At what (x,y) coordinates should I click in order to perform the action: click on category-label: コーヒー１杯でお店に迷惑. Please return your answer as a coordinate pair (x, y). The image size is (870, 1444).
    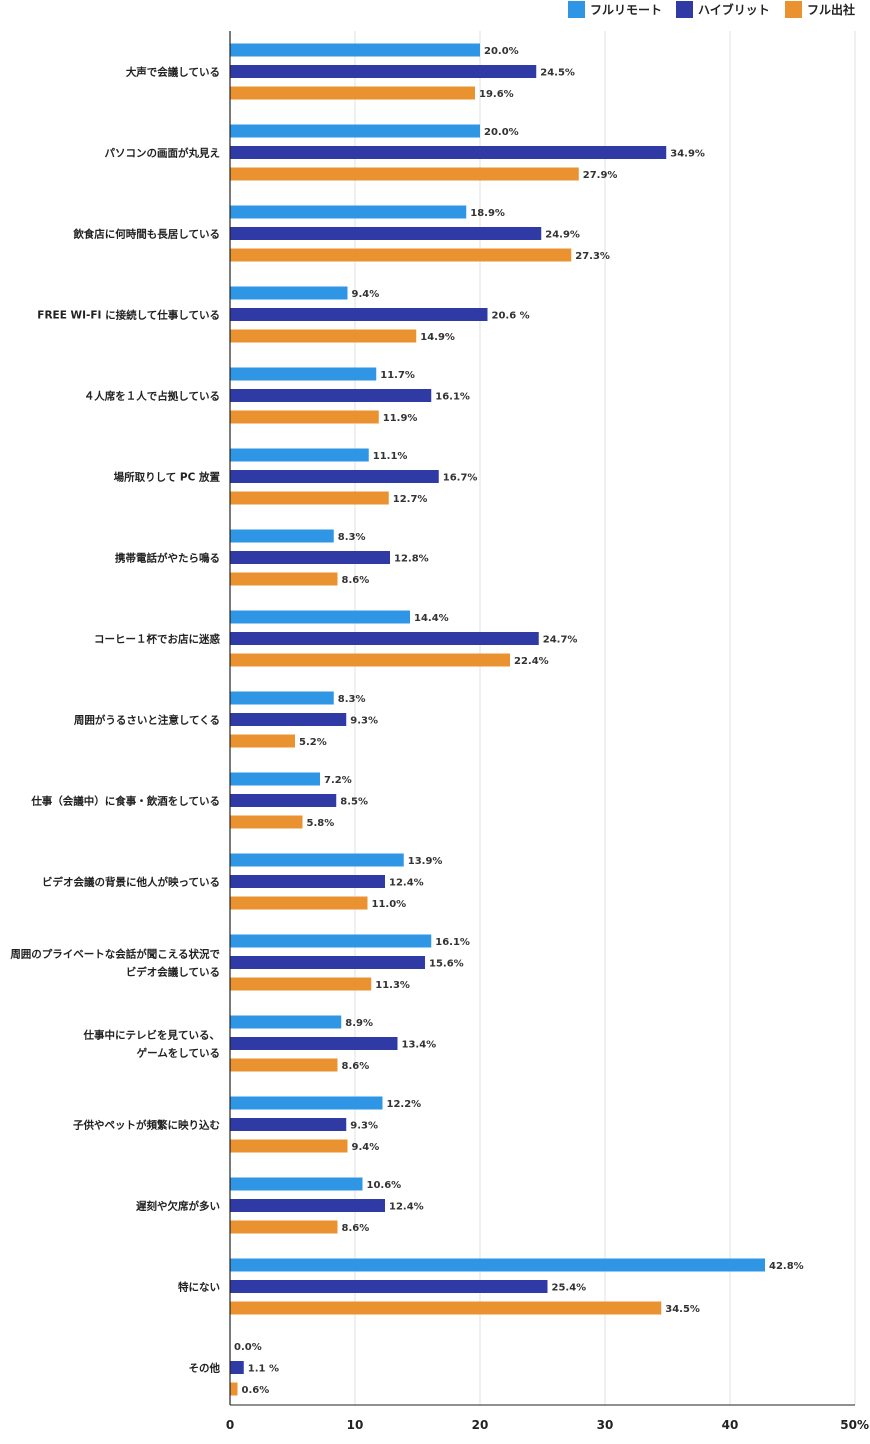
    Looking at the image, I should click on (157, 639).